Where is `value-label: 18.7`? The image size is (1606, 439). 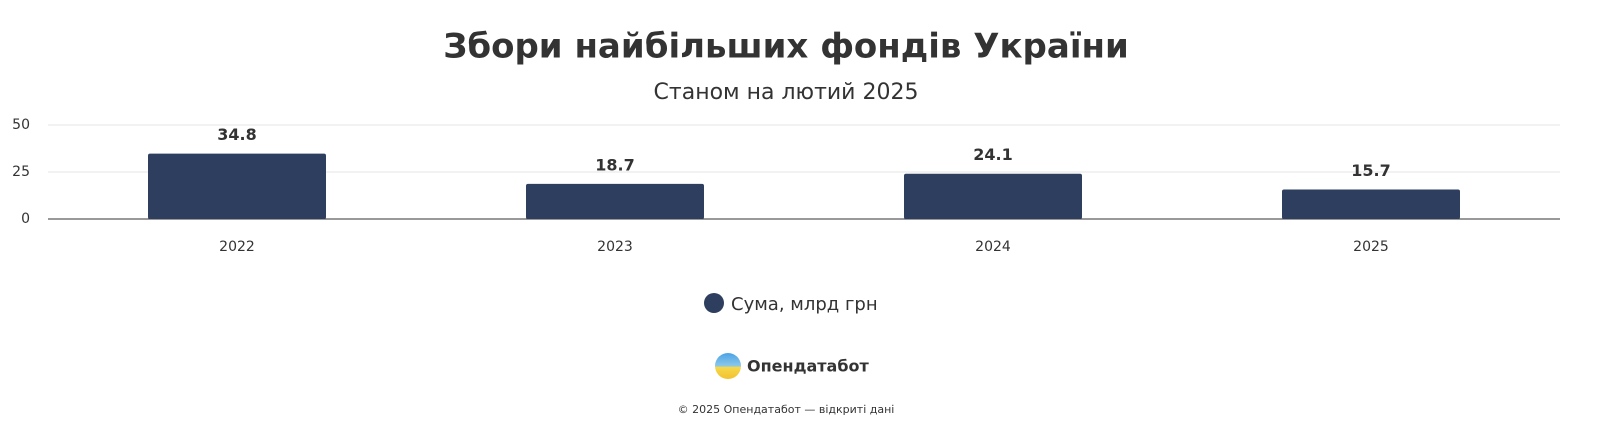 value-label: 18.7 is located at coordinates (614, 164).